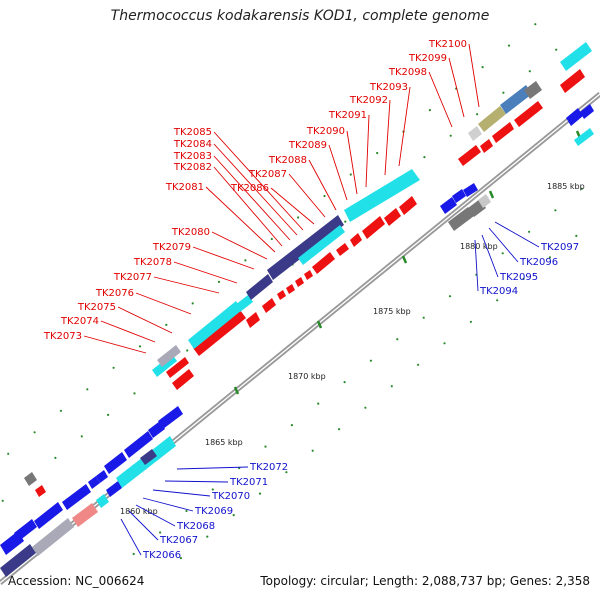 The image size is (600, 600). Describe the element at coordinates (407, 72) in the screenshot. I see `gene-label: TK2098` at that location.